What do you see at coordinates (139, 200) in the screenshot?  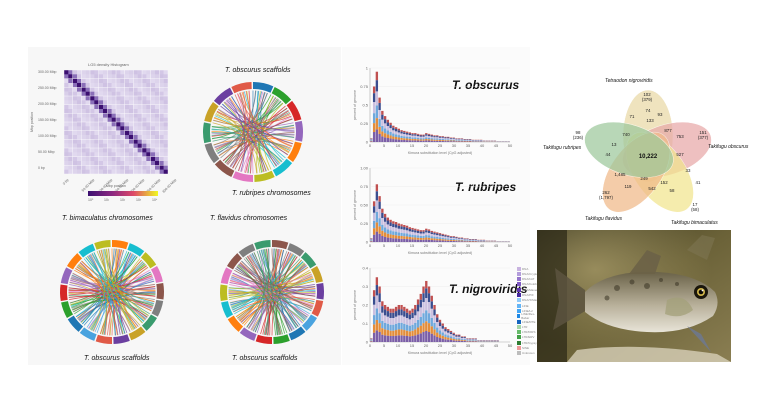 I see `colorbar-tick-label: 10³` at bounding box center [139, 200].